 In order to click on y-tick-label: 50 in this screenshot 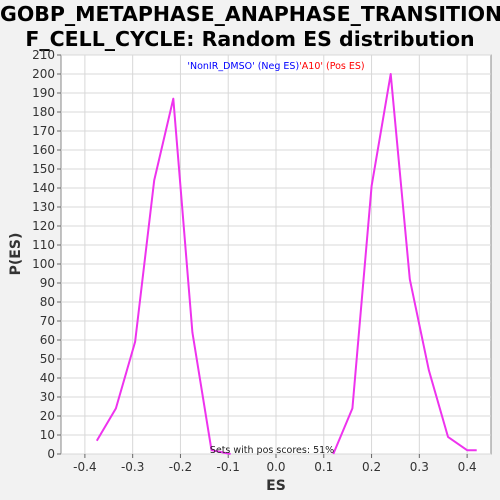, I will do `click(47, 359)`.